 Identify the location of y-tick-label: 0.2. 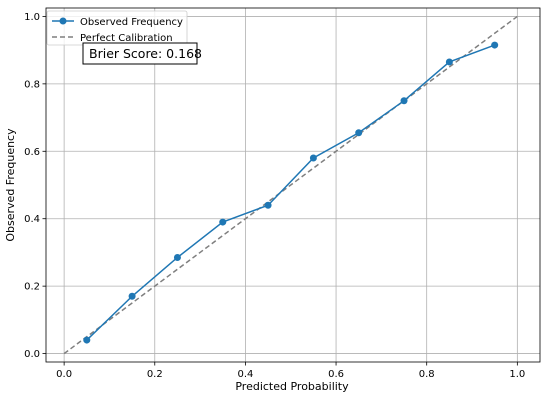
(32, 287).